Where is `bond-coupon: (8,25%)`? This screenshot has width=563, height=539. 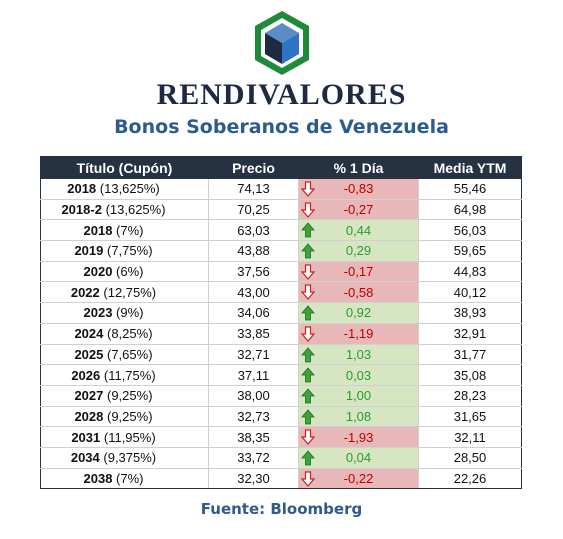 bond-coupon: (8,25%) is located at coordinates (130, 334).